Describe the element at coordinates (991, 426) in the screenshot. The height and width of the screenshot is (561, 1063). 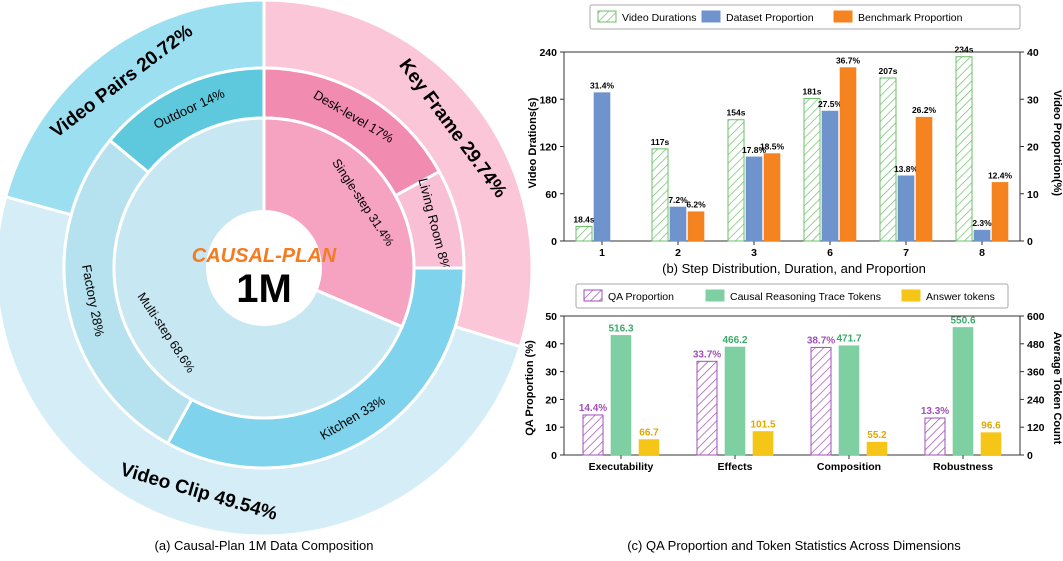
I see `data-label: 96.6` at that location.